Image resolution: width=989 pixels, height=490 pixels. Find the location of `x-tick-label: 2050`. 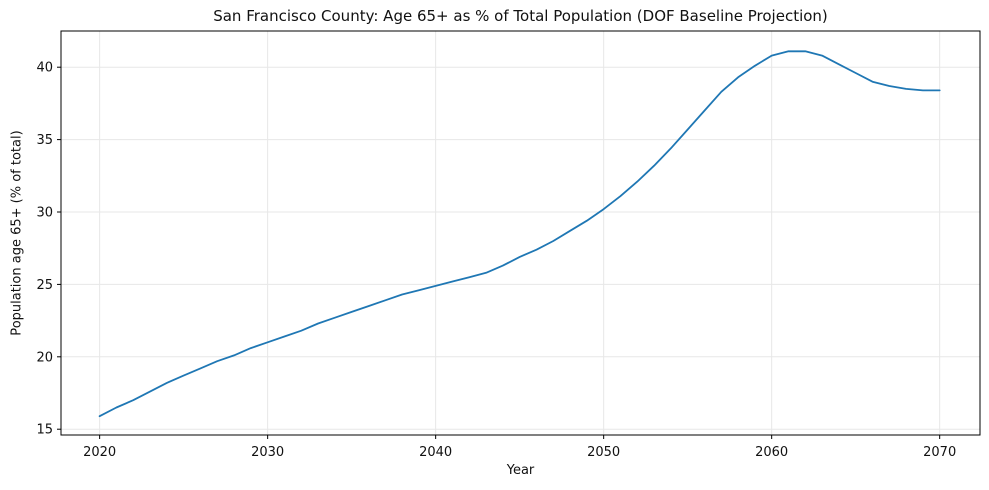

x-tick-label: 2050 is located at coordinates (603, 452).